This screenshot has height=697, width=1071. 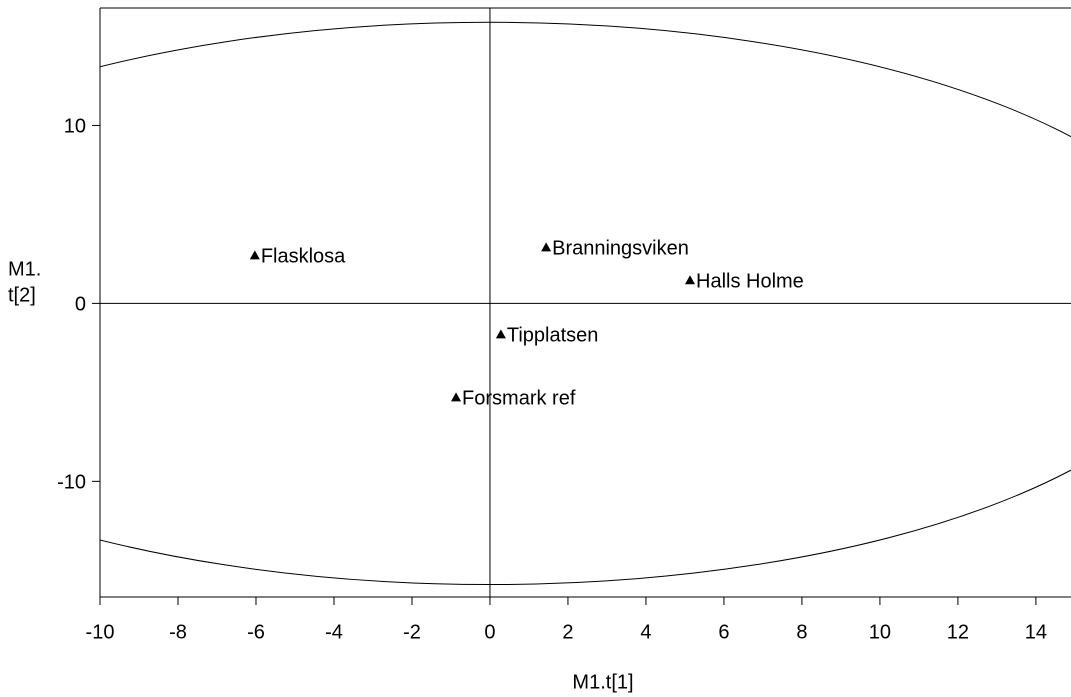 What do you see at coordinates (519, 399) in the screenshot?
I see `point-label: Forsmark ref` at bounding box center [519, 399].